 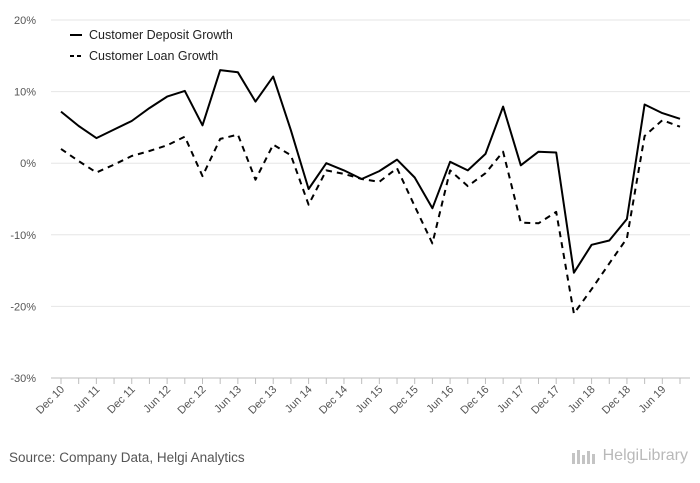 What do you see at coordinates (616, 400) in the screenshot?
I see `x-tick-label: Dec 18` at bounding box center [616, 400].